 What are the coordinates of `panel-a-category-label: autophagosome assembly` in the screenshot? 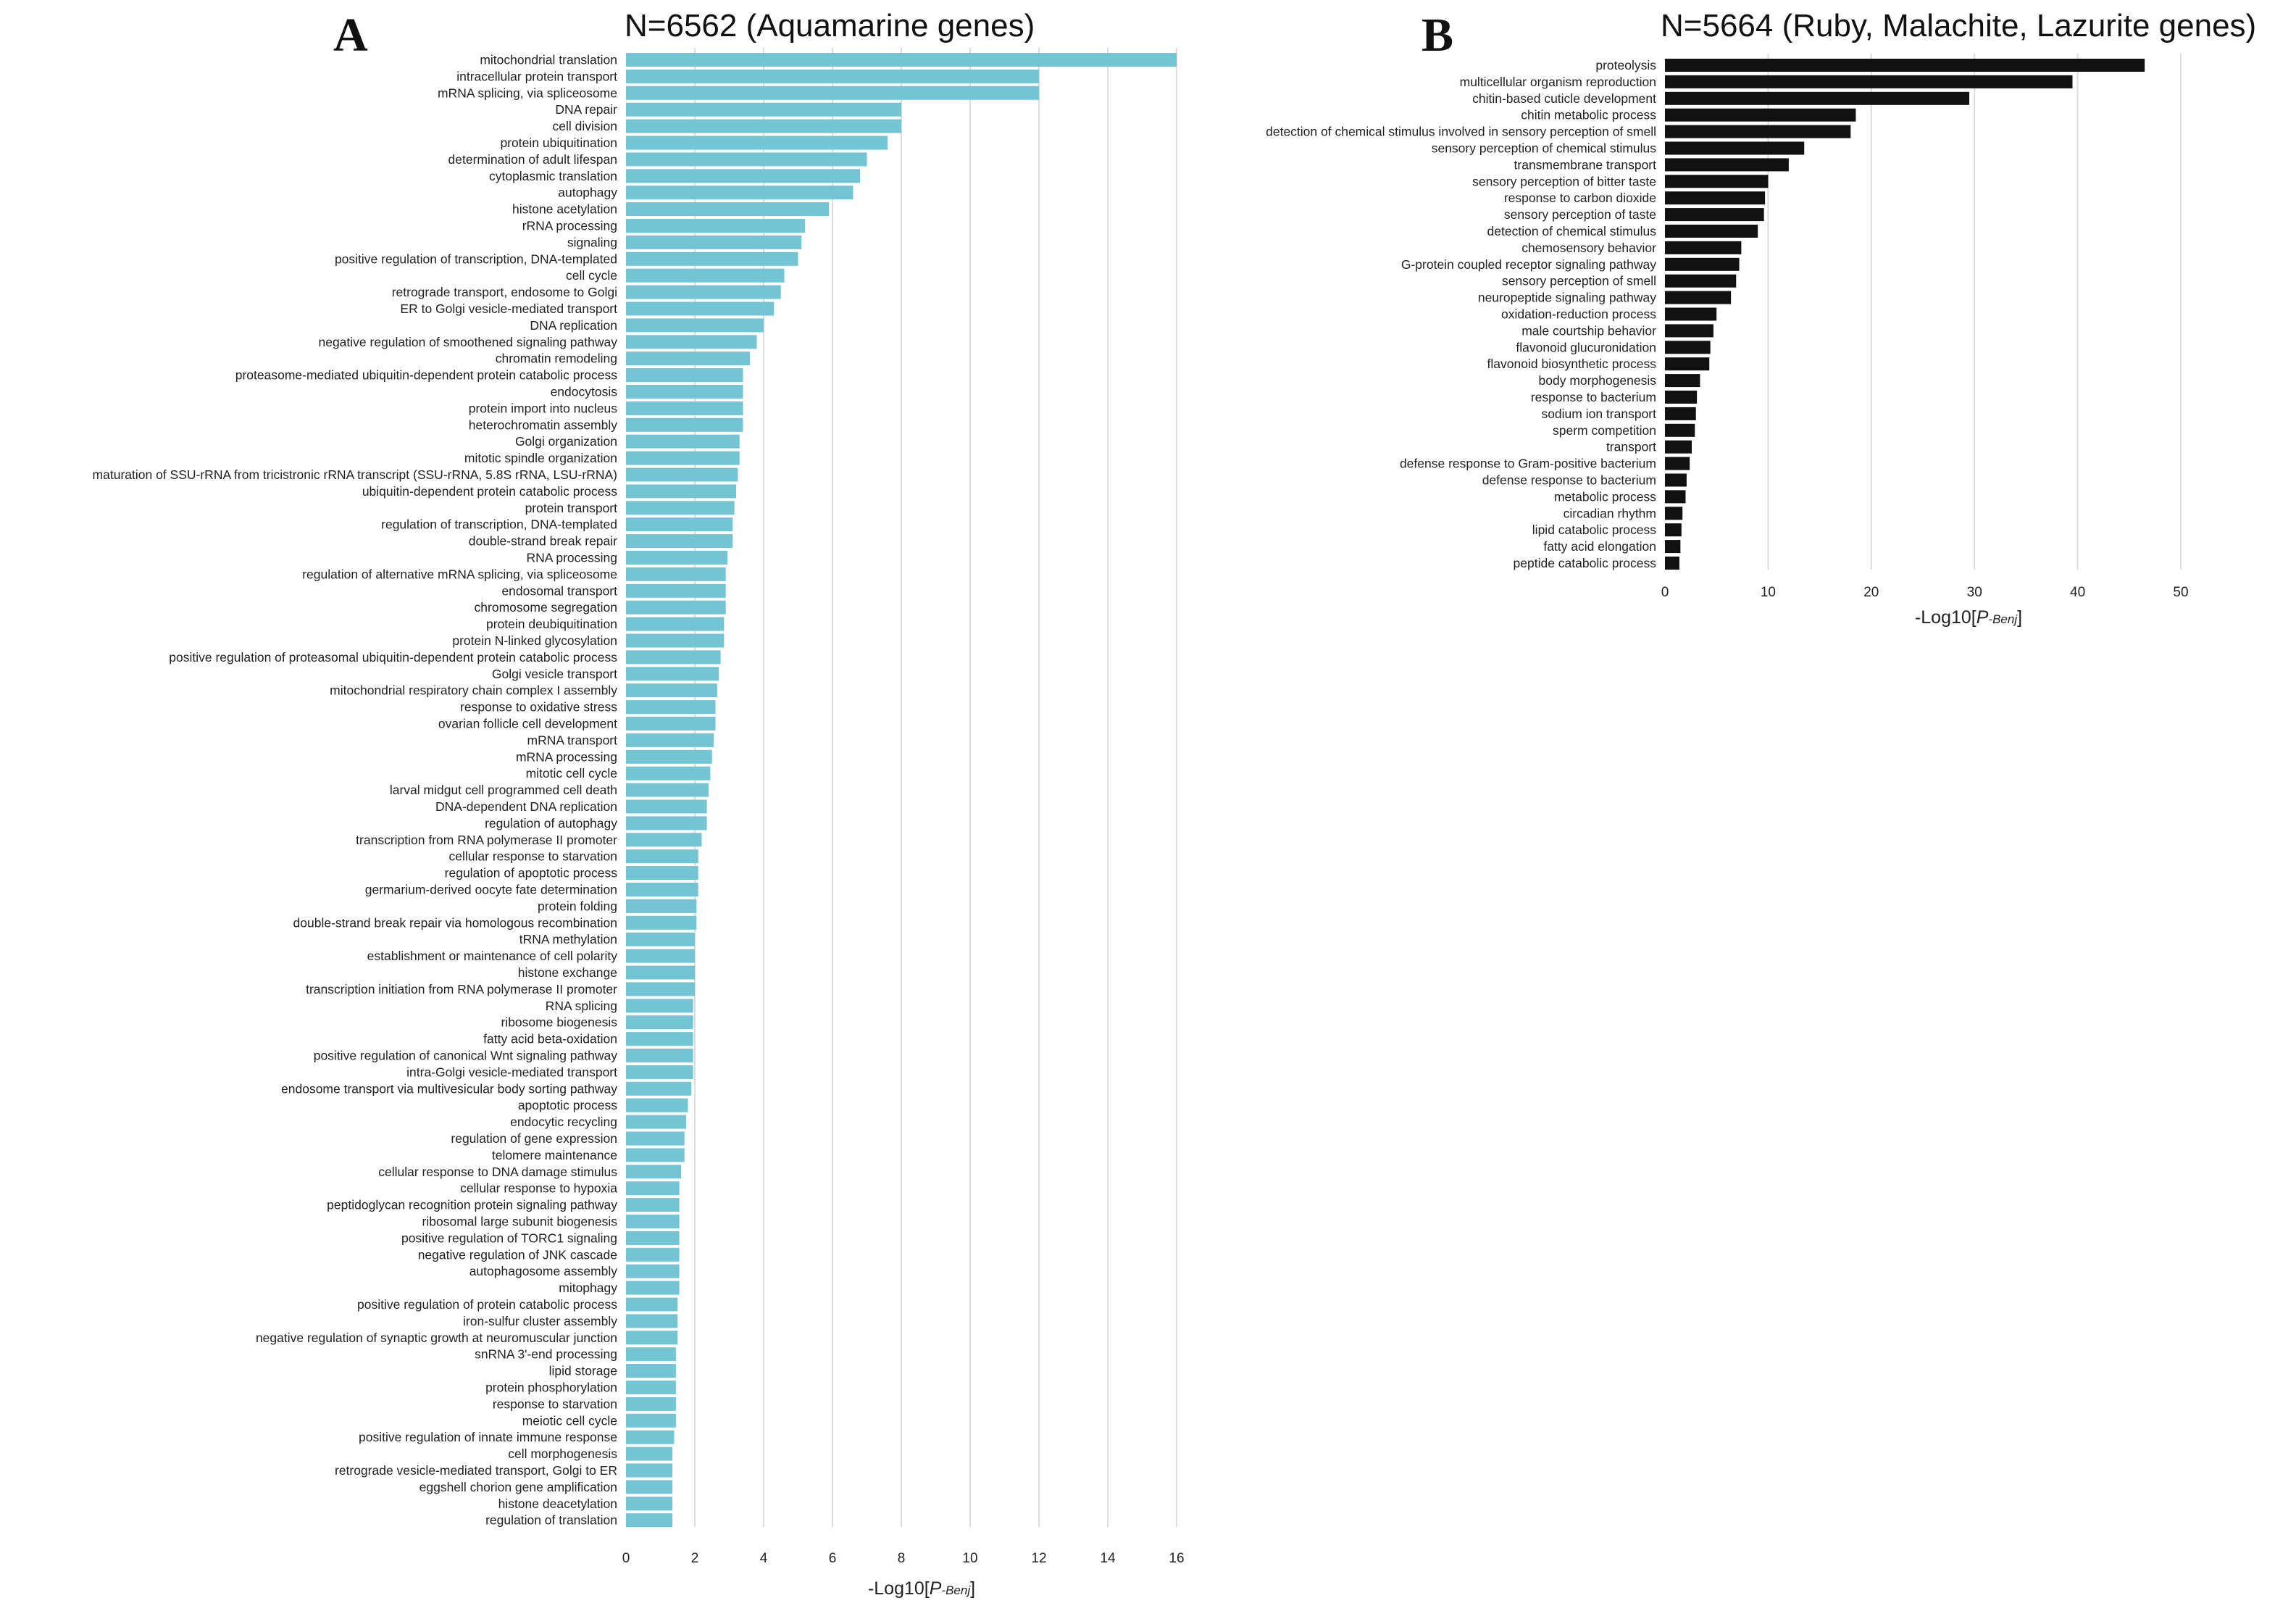 It's located at (543, 1271).